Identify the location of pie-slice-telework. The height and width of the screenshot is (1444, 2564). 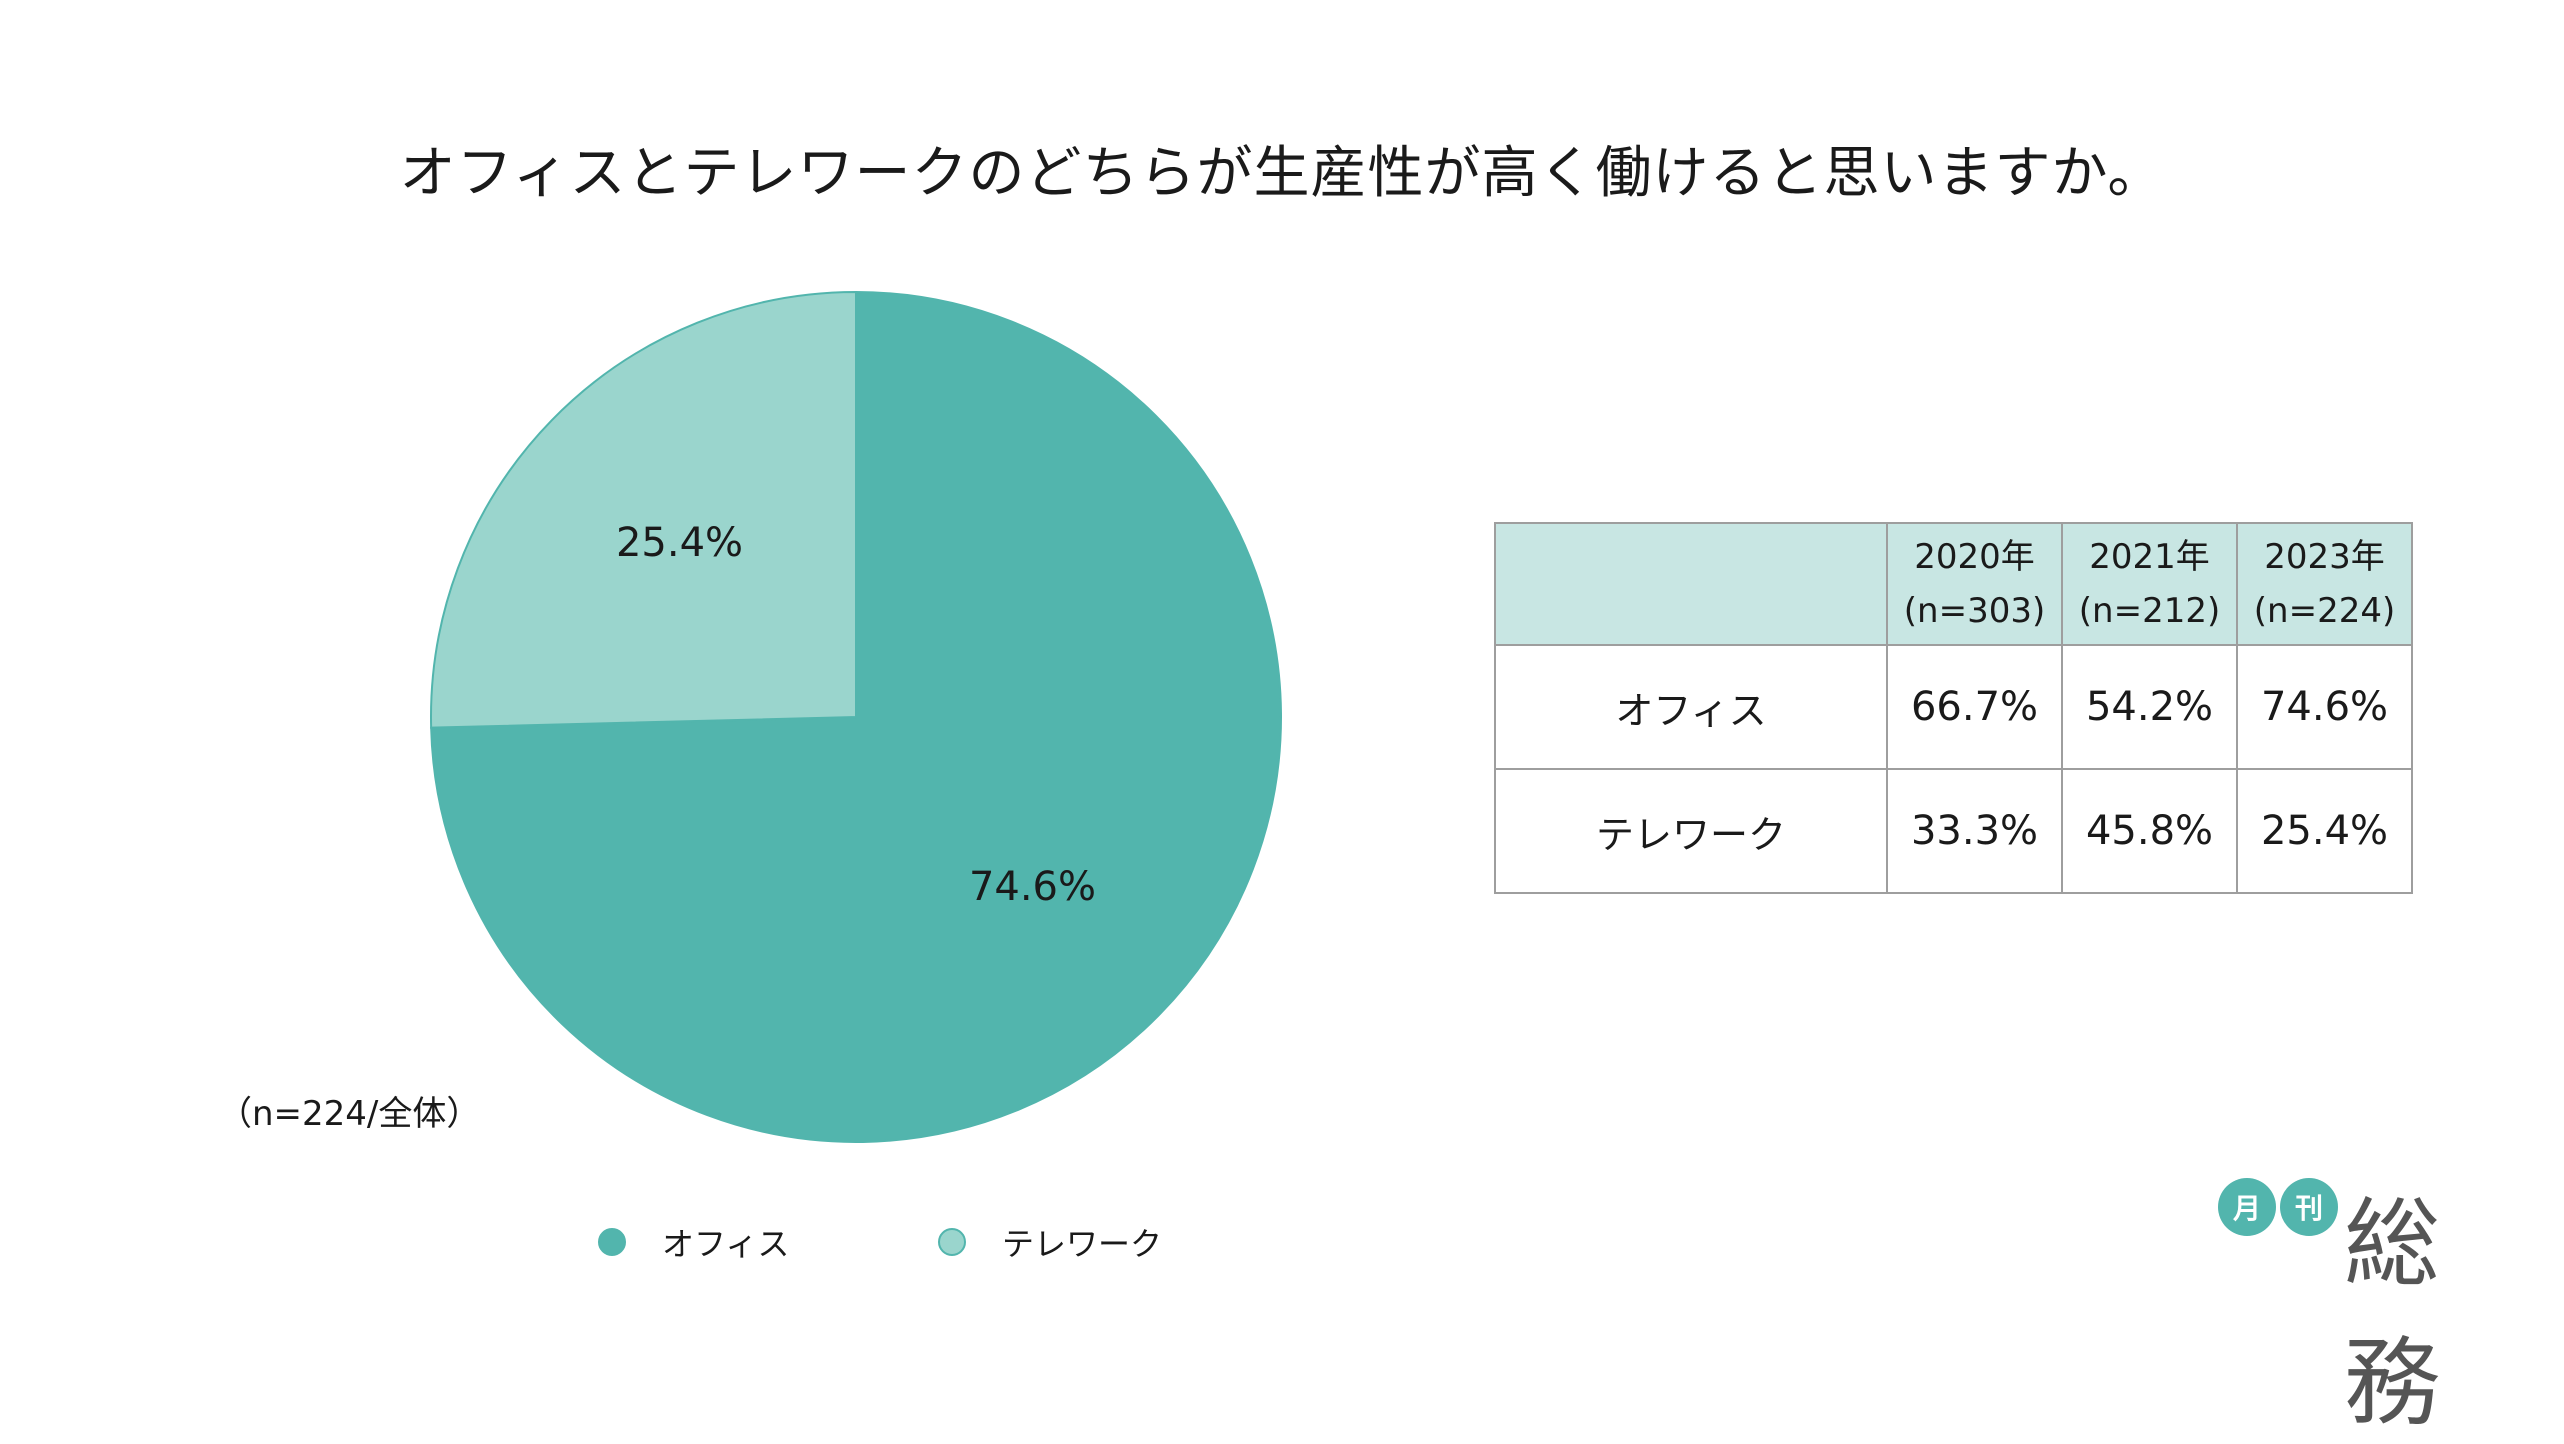
(643, 509).